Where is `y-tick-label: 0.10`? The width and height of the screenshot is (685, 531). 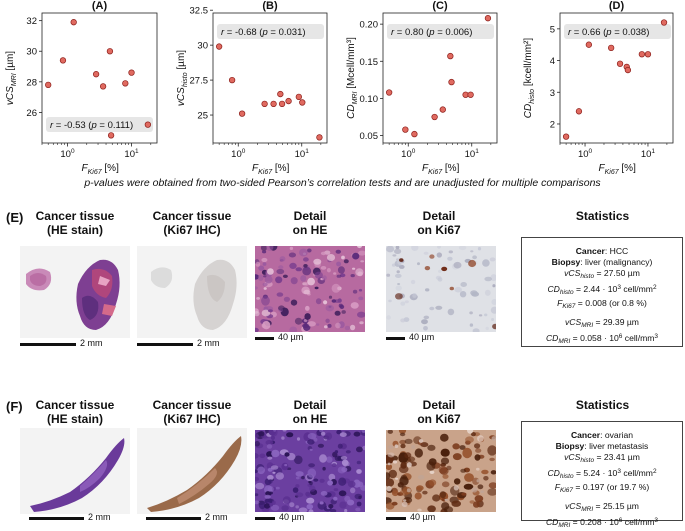
y-tick-label: 0.10 is located at coordinates (369, 99).